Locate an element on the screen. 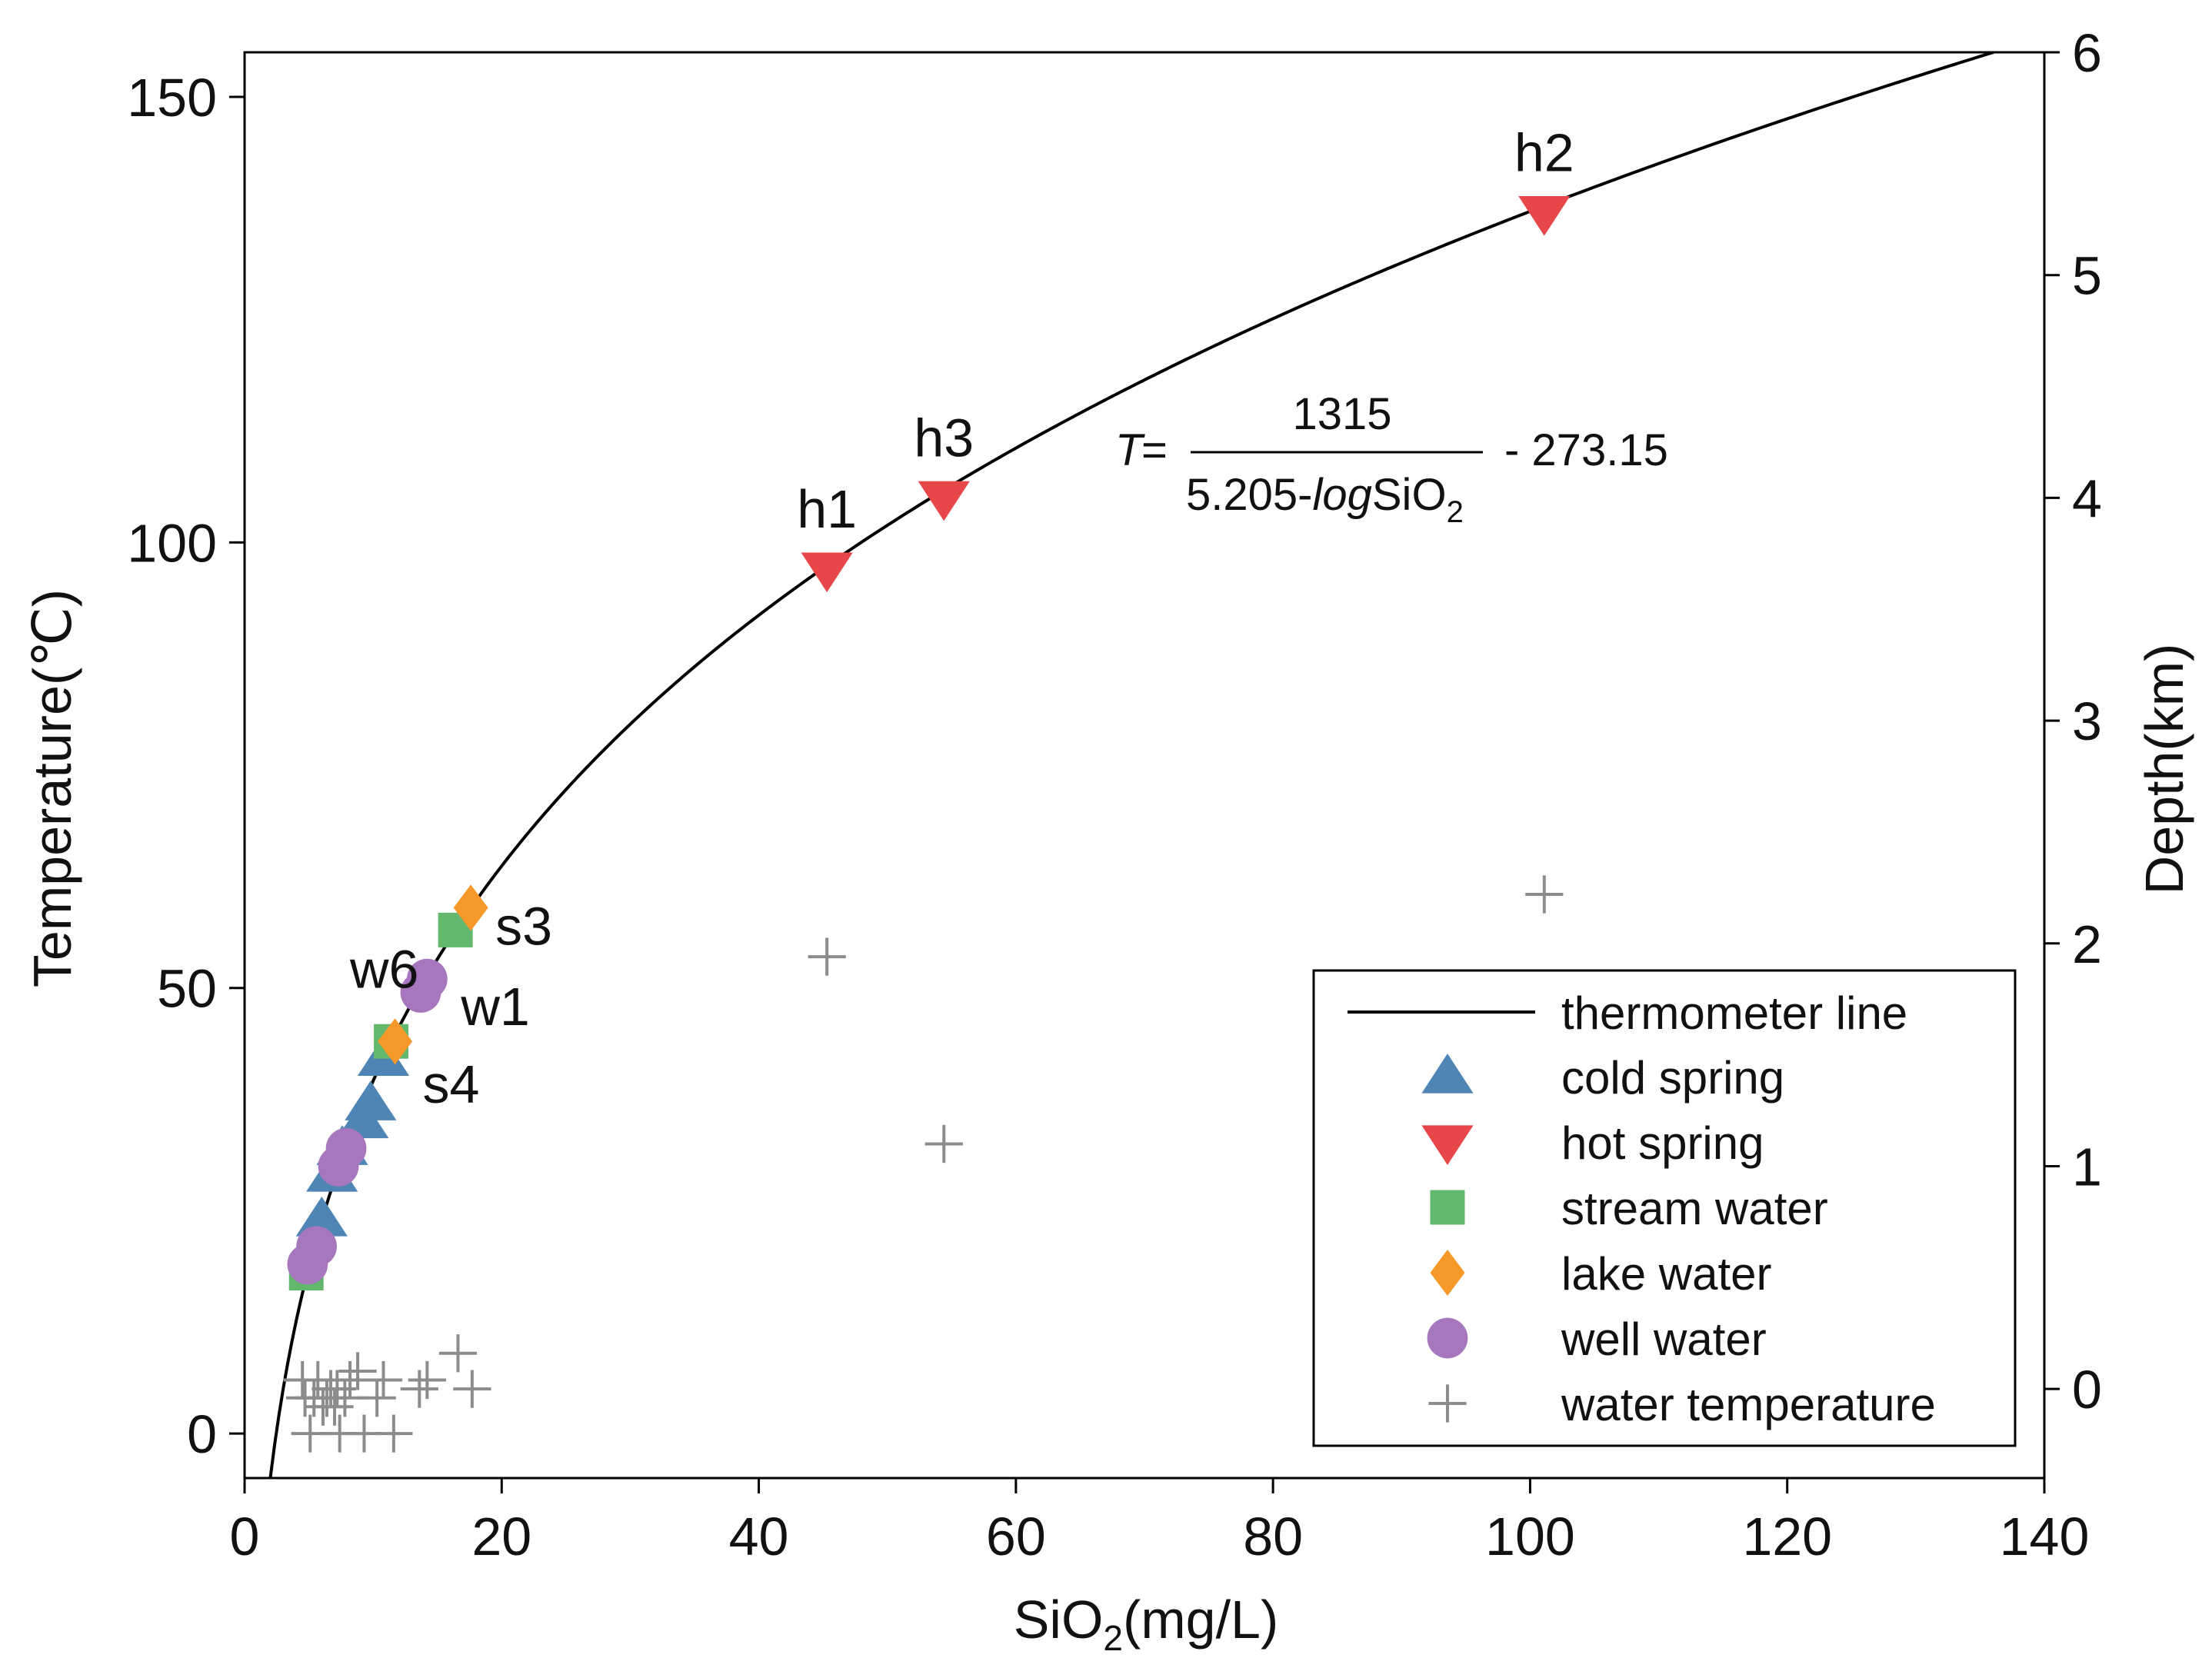 Image resolution: width=2212 pixels, height=1668 pixels. legend-label-water-temperature: water temperature is located at coordinates (1748, 1404).